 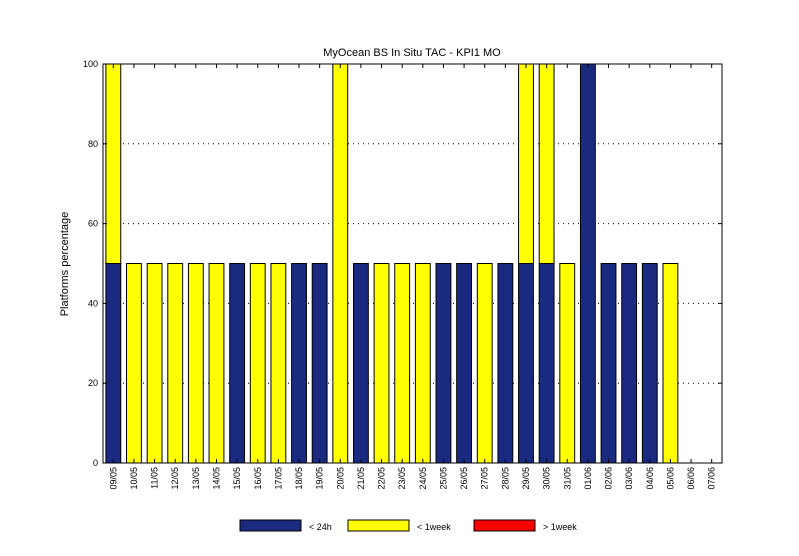 What do you see at coordinates (412, 53) in the screenshot?
I see `chart-title: MyOcean BS In Situ TAC - KPI1 MO` at bounding box center [412, 53].